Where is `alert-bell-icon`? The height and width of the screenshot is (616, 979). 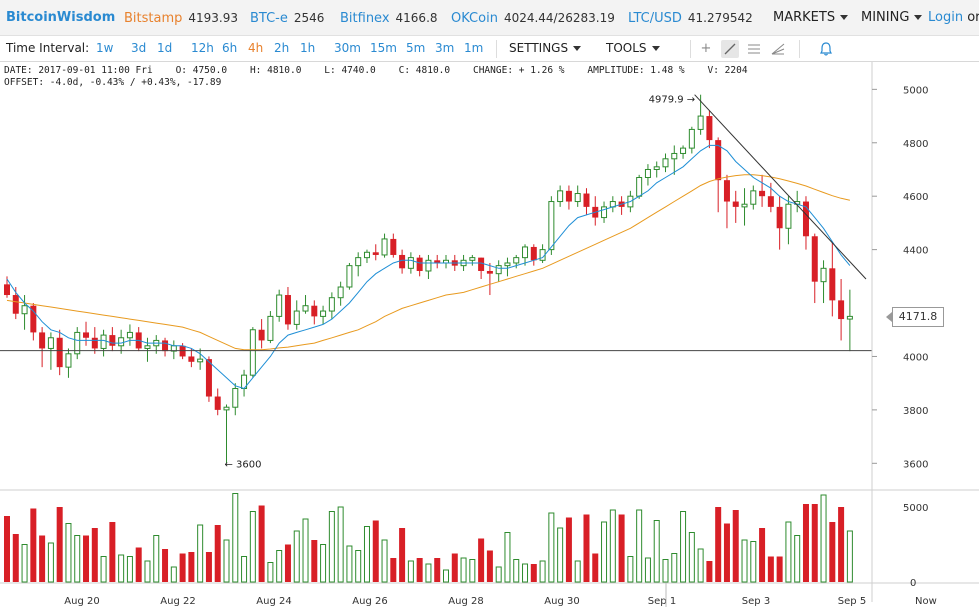
alert-bell-icon is located at coordinates (826, 49).